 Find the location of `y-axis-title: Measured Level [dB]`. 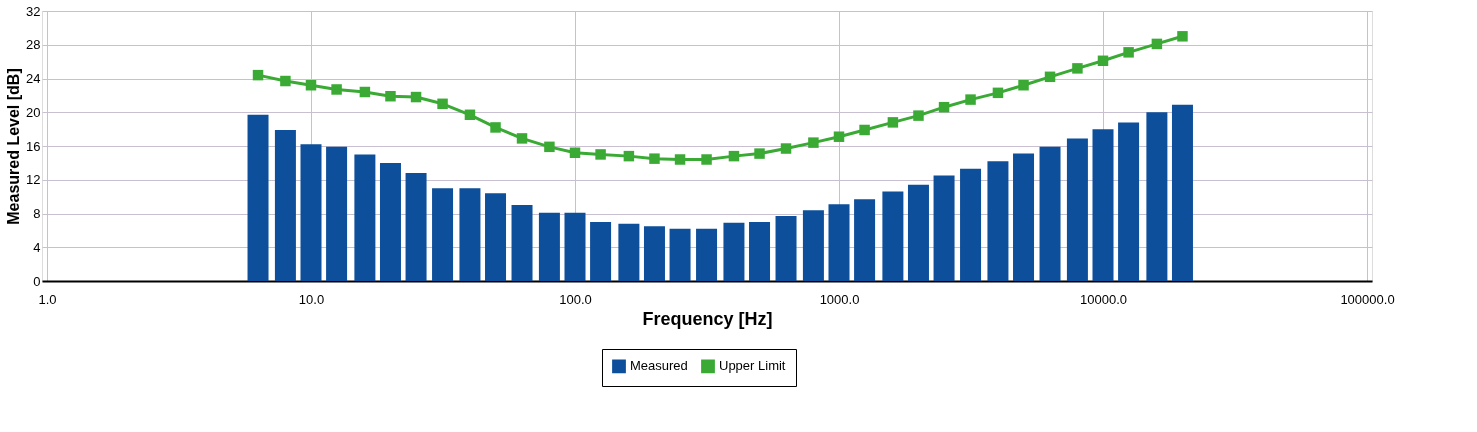

y-axis-title: Measured Level [dB] is located at coordinates (14, 146).